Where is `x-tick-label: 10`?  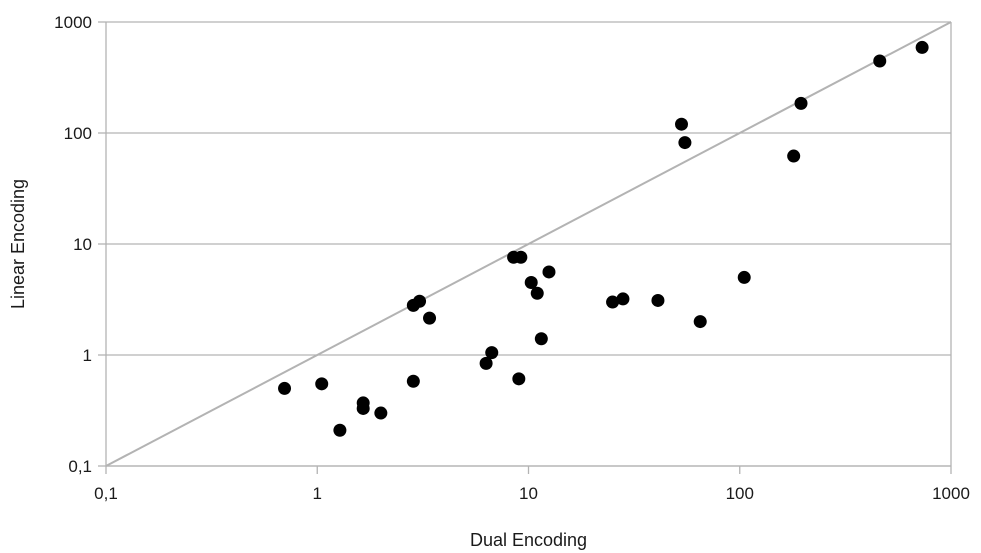 x-tick-label: 10 is located at coordinates (528, 493).